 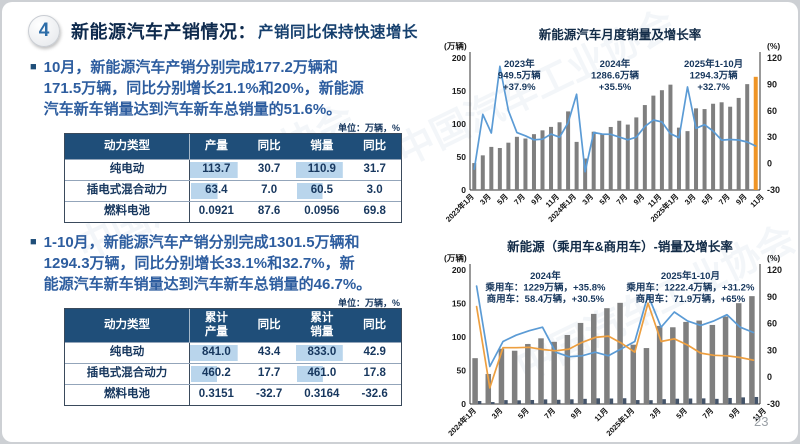 What do you see at coordinates (772, 324) in the screenshot?
I see `right-axis-tick: 60` at bounding box center [772, 324].